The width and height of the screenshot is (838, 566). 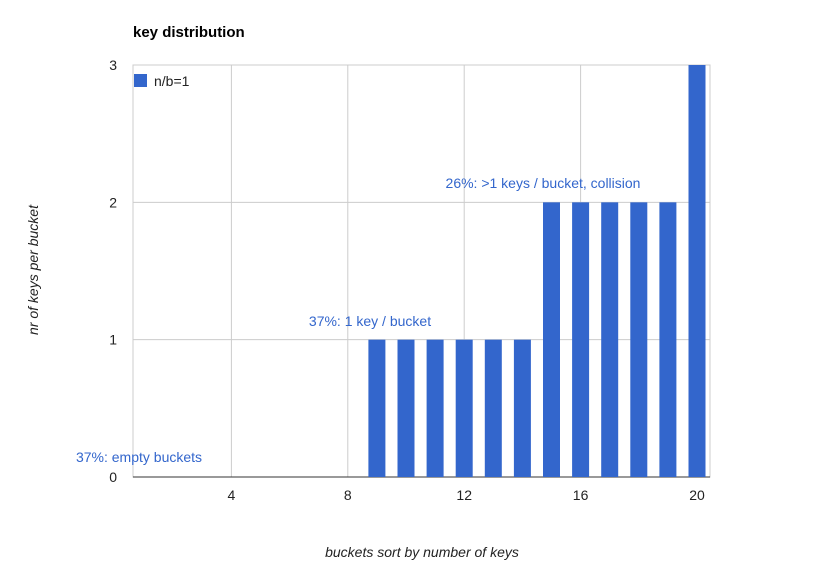 I want to click on x-tick-label: 8, so click(x=348, y=495).